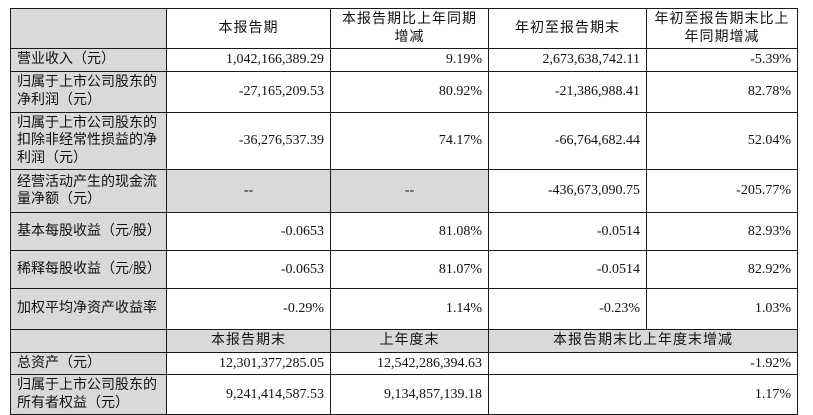 The height and width of the screenshot is (415, 813). Describe the element at coordinates (567, 309) in the screenshot. I see `value-ytd: -0.23%` at that location.